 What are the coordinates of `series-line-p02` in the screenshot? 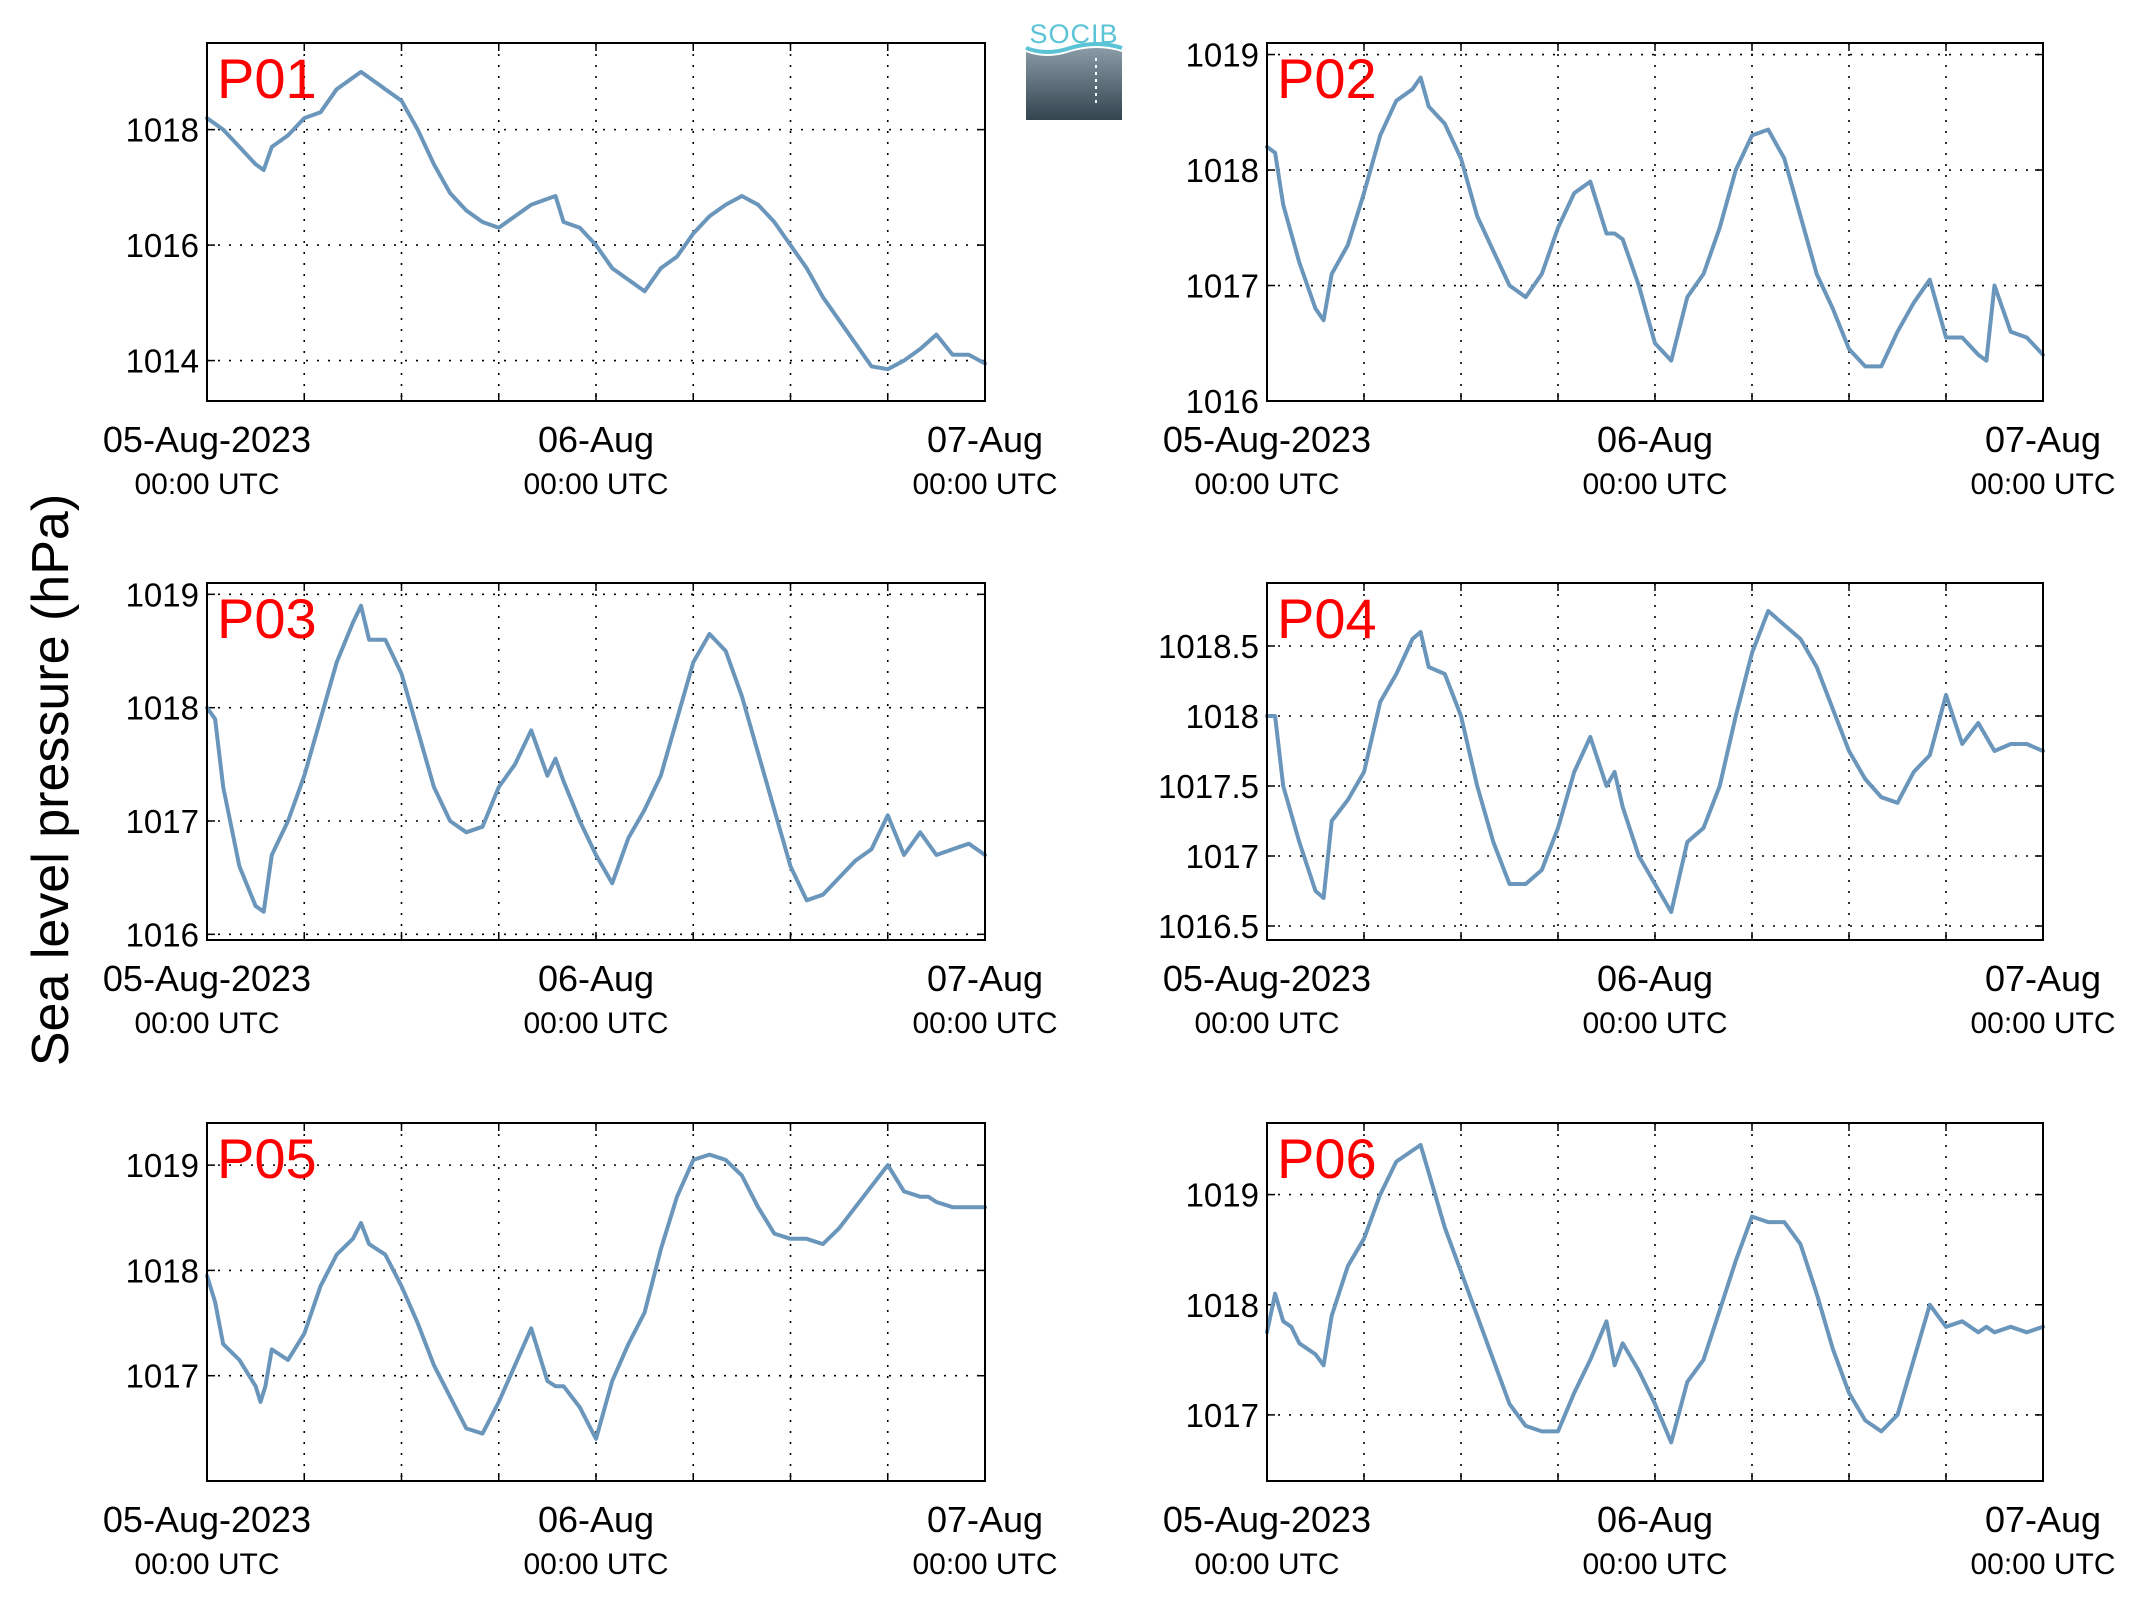 It's located at (1655, 222).